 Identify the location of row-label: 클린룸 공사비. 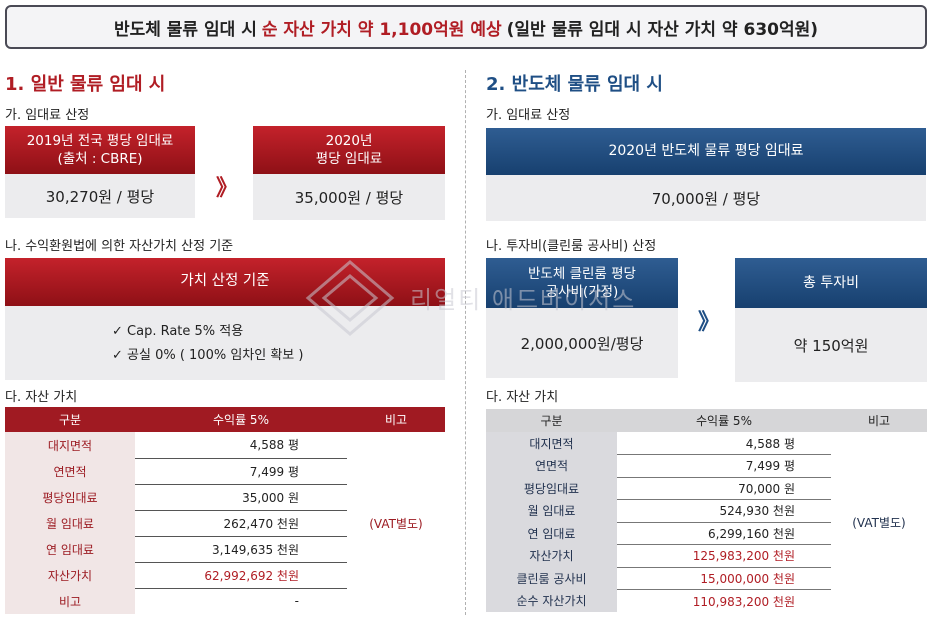
(551, 578).